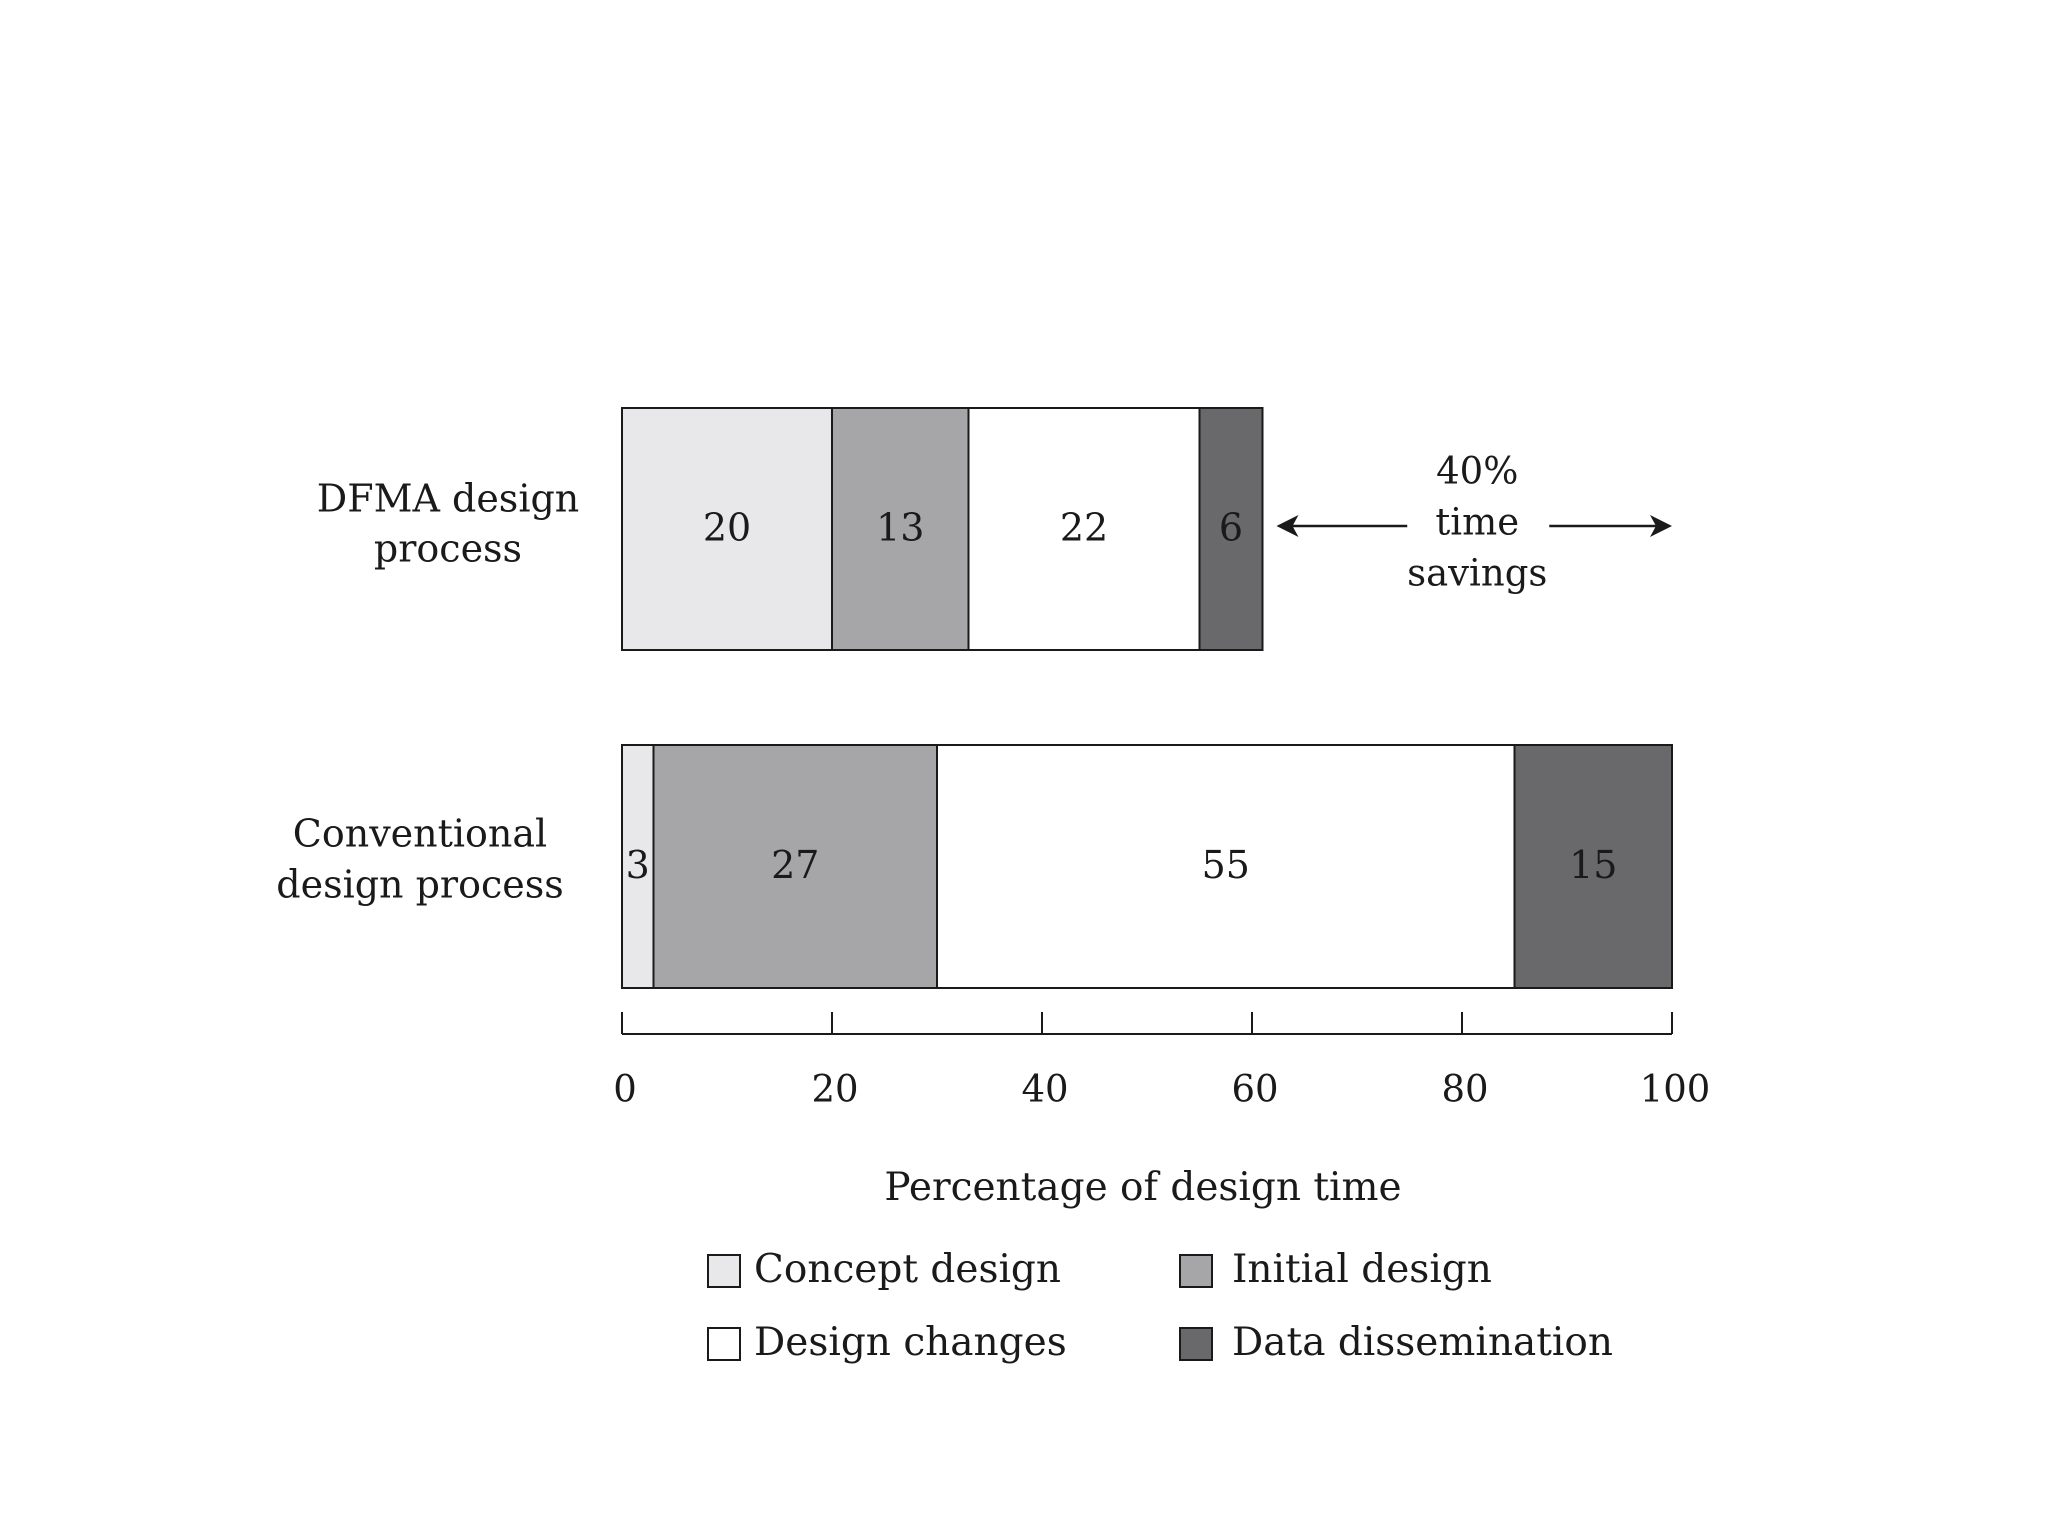  Describe the element at coordinates (1477, 471) in the screenshot. I see `annotation-text: 40%` at that location.